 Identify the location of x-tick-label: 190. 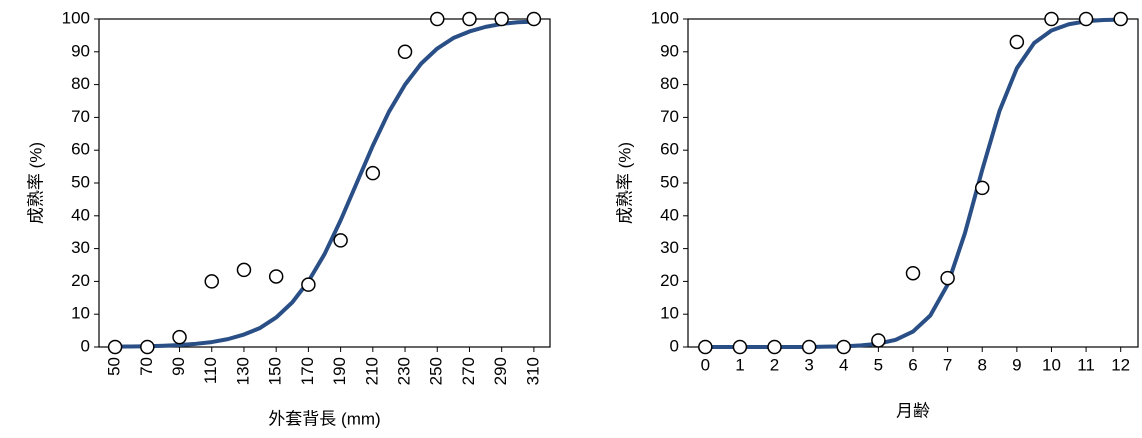
(339, 371).